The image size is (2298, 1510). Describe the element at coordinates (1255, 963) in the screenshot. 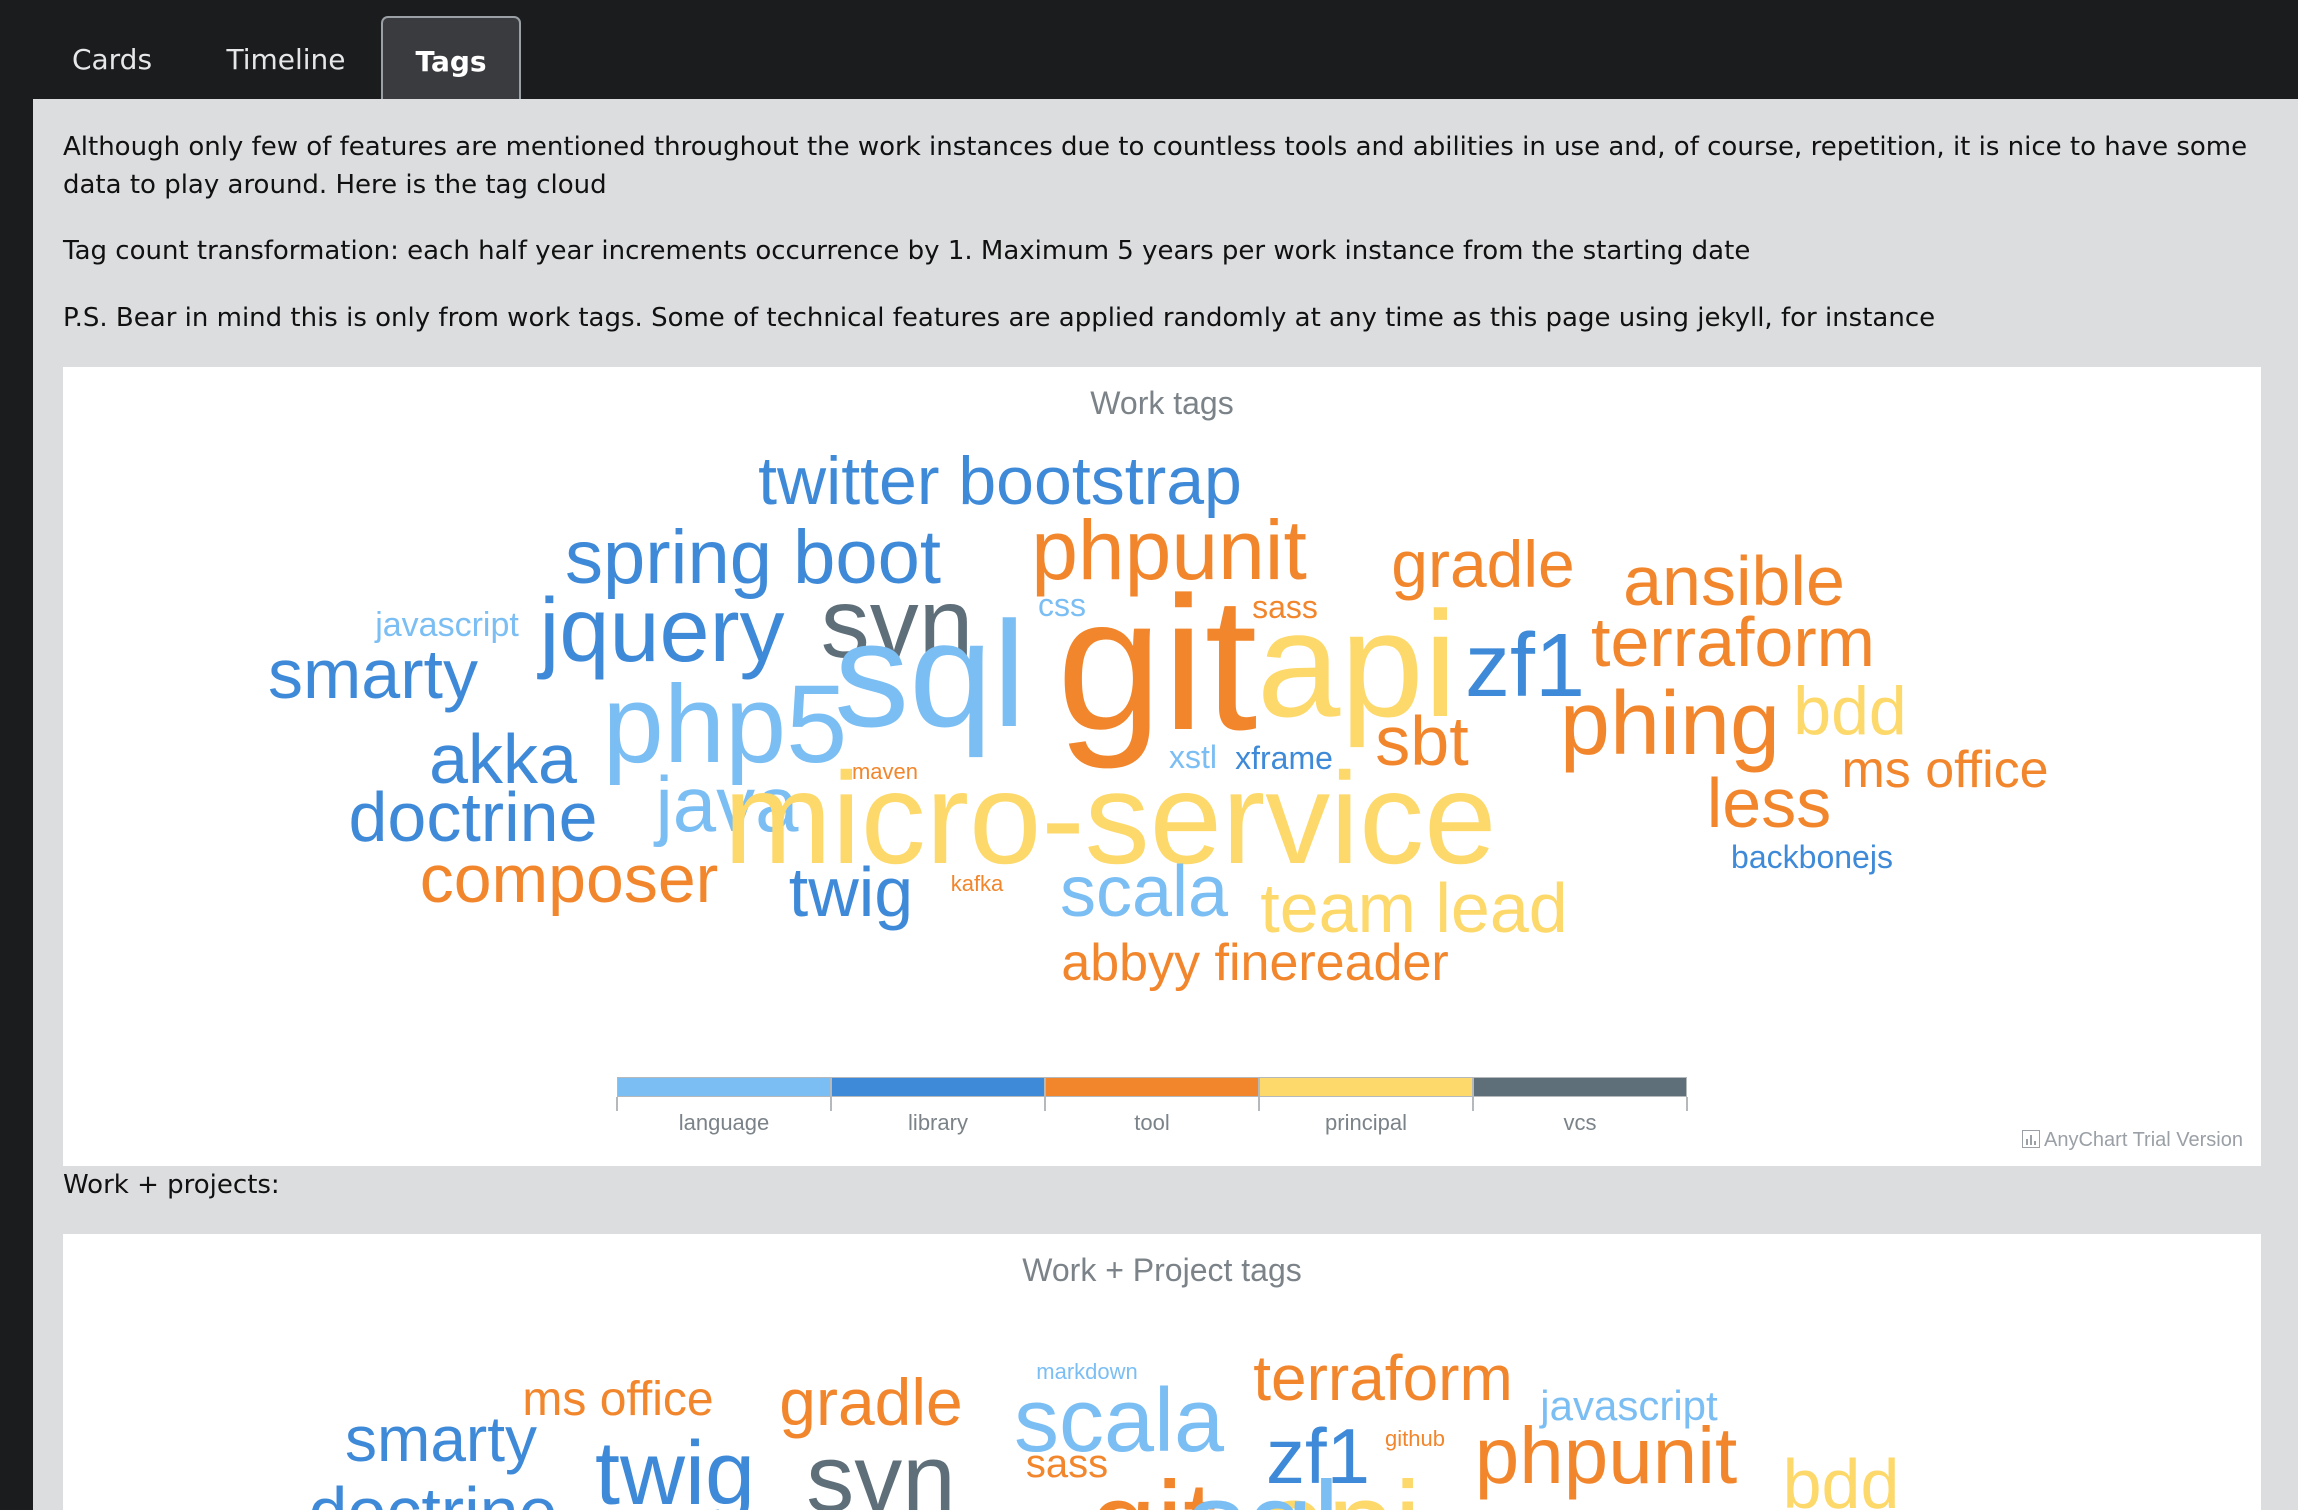

I see `tag-abbyy-finereader: abbyy finereader` at that location.